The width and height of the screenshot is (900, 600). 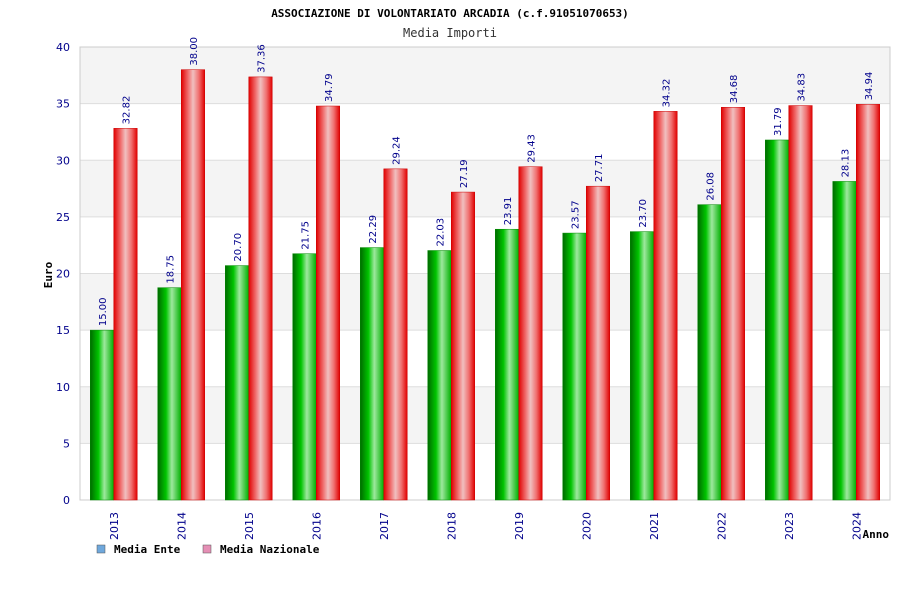 What do you see at coordinates (643, 213) in the screenshot?
I see `bar-value-label: 23.70` at bounding box center [643, 213].